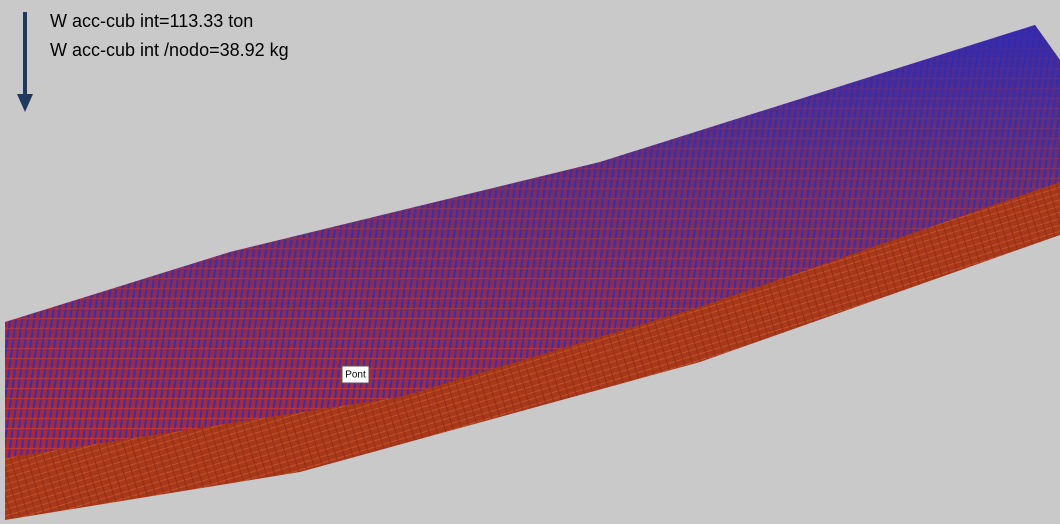 This screenshot has width=1060, height=524. What do you see at coordinates (151, 21) in the screenshot?
I see `annotation: W acc-cub int=113.33 ton` at bounding box center [151, 21].